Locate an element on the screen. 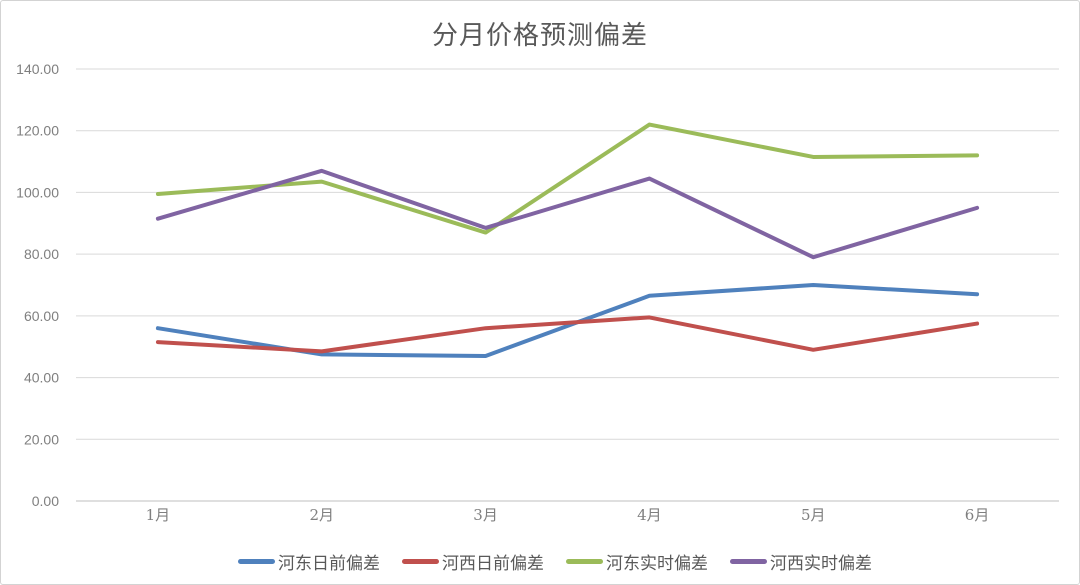 The height and width of the screenshot is (585, 1080). legend-label: 河西日前偏差 is located at coordinates (493, 563).